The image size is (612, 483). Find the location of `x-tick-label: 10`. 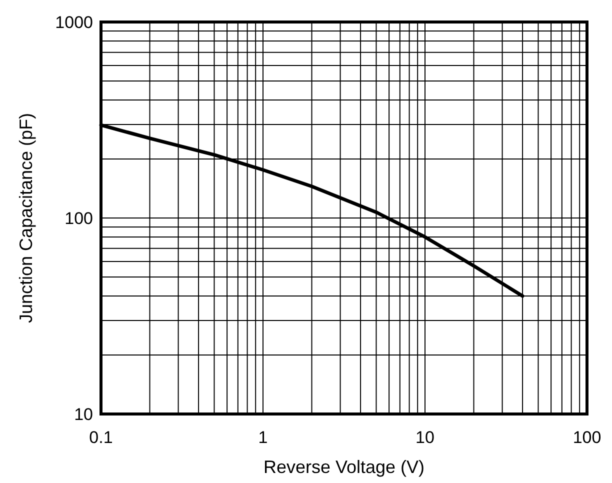

x-tick-label: 10 is located at coordinates (425, 437).